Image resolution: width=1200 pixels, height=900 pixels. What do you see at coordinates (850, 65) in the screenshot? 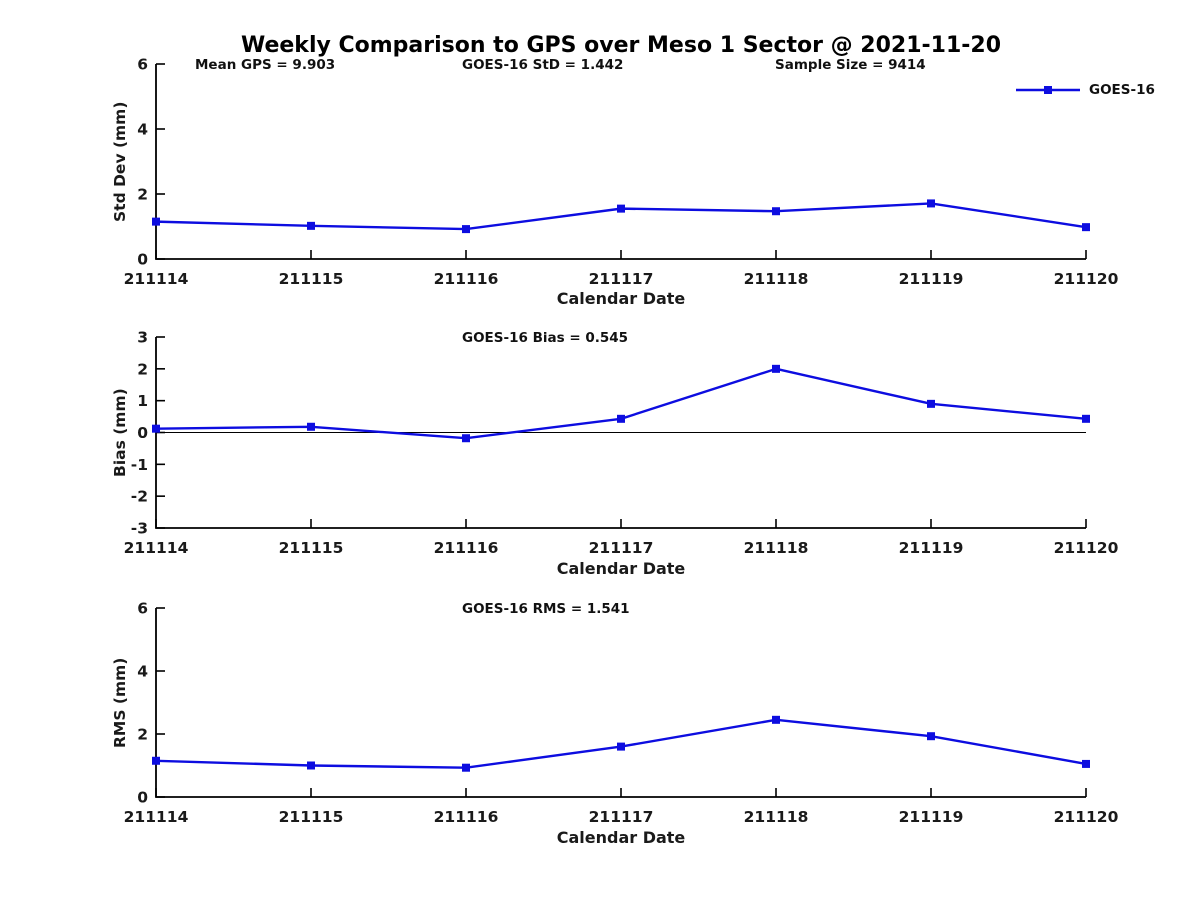
I see `annotation-sample-size: Sample Size = 9414` at bounding box center [850, 65].